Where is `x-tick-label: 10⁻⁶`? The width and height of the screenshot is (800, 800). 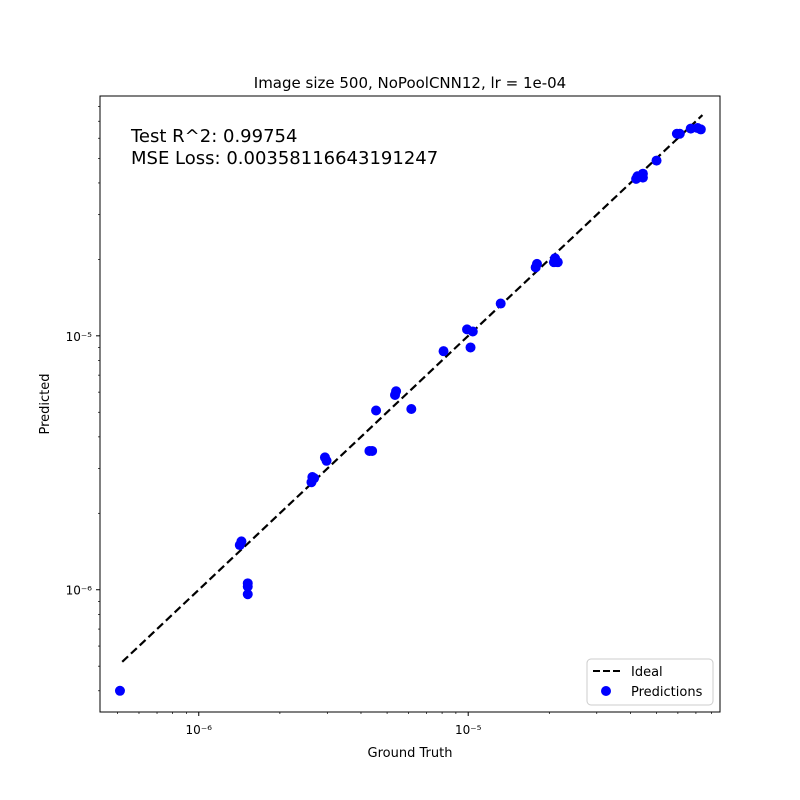 x-tick-label: 10⁻⁶ is located at coordinates (199, 730).